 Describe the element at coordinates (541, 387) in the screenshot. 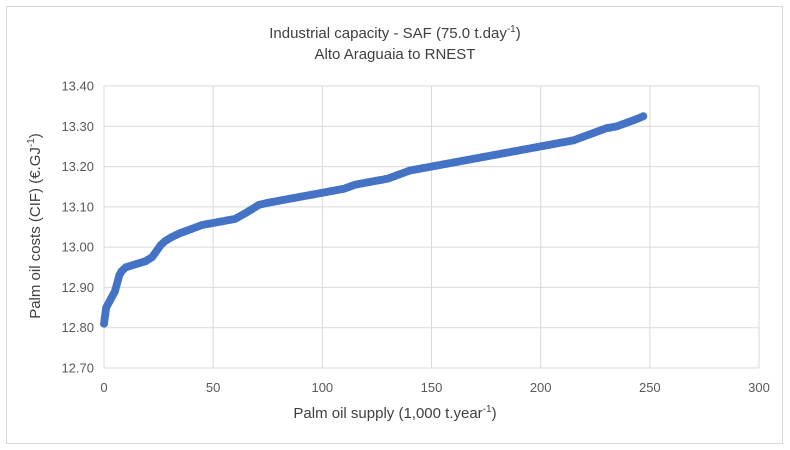

I see `x-tick-label: 200` at that location.